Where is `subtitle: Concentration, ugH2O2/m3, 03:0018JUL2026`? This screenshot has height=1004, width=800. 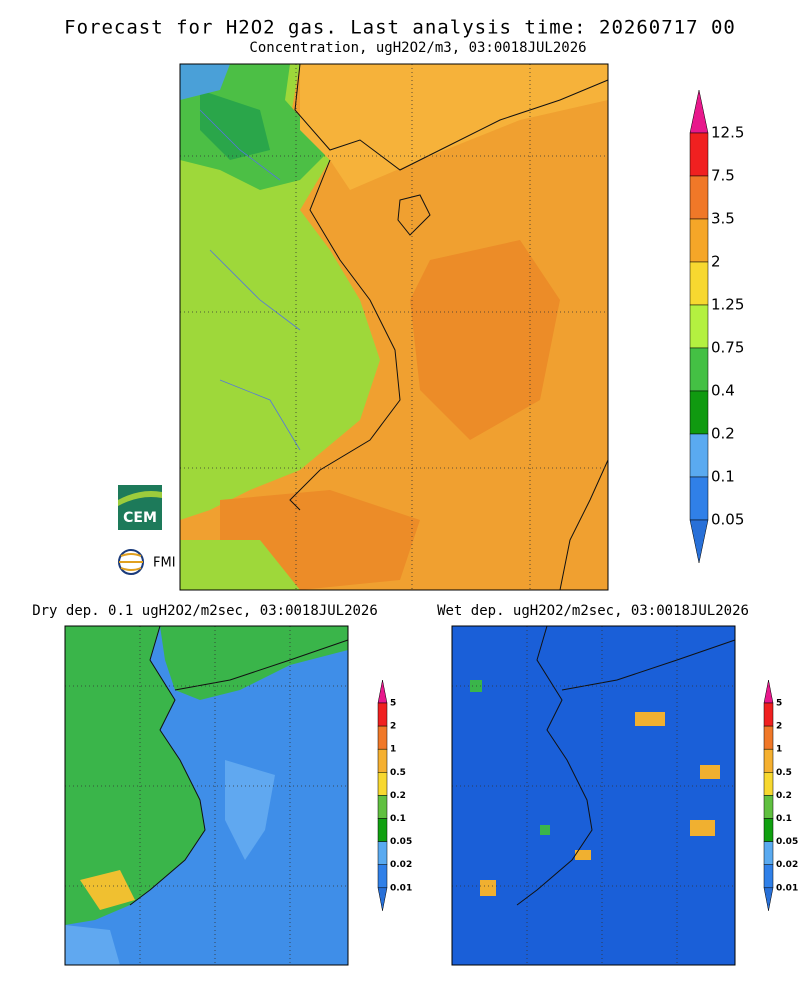
subtitle: Concentration, ugH2O2/m3, 03:0018JUL2026 is located at coordinates (417, 48).